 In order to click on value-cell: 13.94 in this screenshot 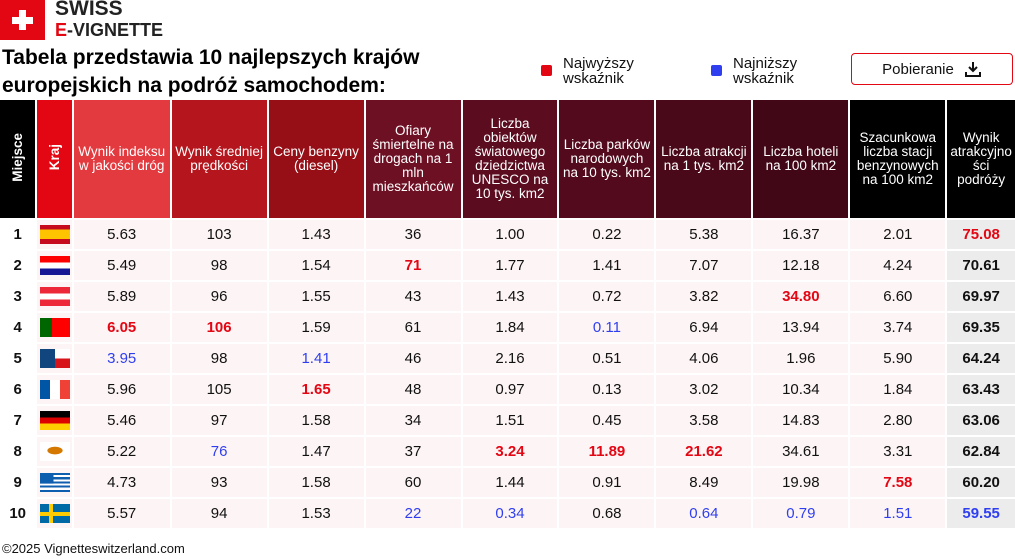, I will do `click(801, 327)`.